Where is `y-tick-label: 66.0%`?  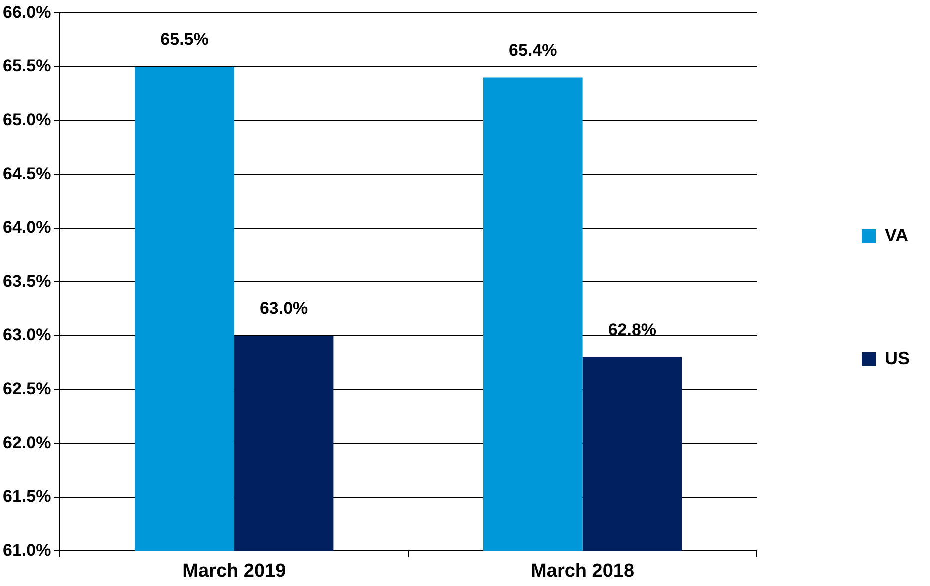 y-tick-label: 66.0% is located at coordinates (27, 12).